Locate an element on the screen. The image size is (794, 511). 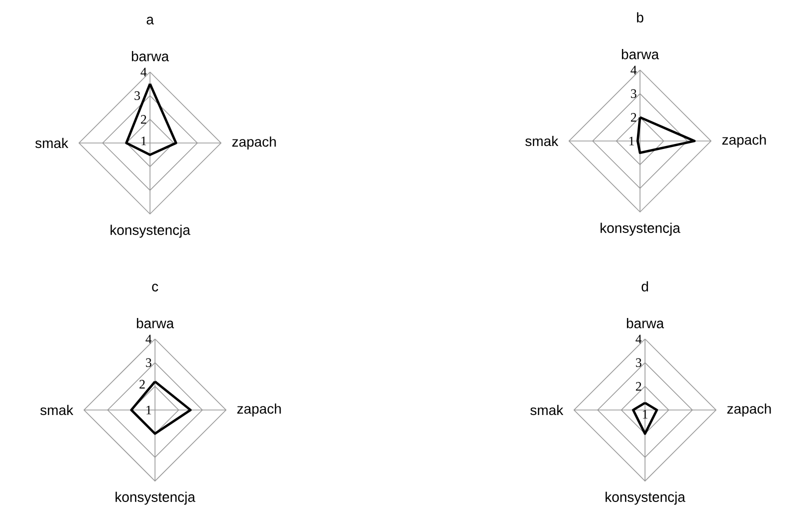
chart-title: d is located at coordinates (645, 286).